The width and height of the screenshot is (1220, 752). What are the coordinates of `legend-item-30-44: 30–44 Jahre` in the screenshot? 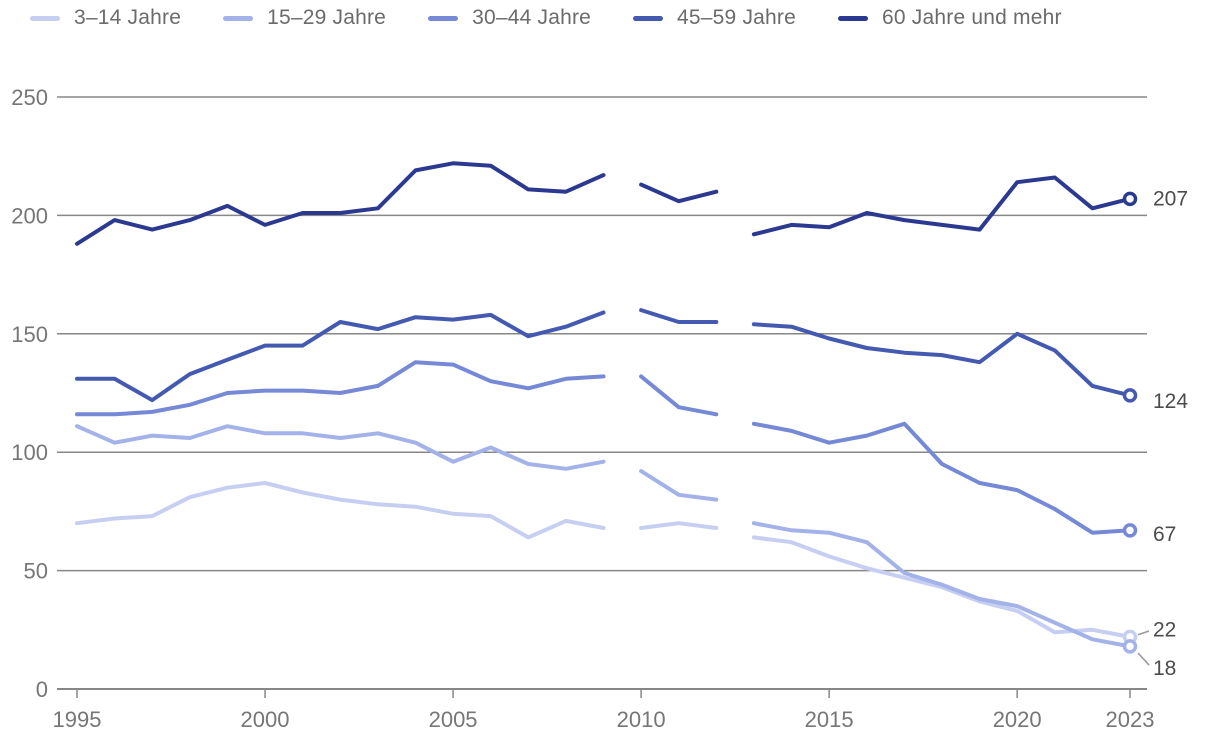 It's located at (509, 18).